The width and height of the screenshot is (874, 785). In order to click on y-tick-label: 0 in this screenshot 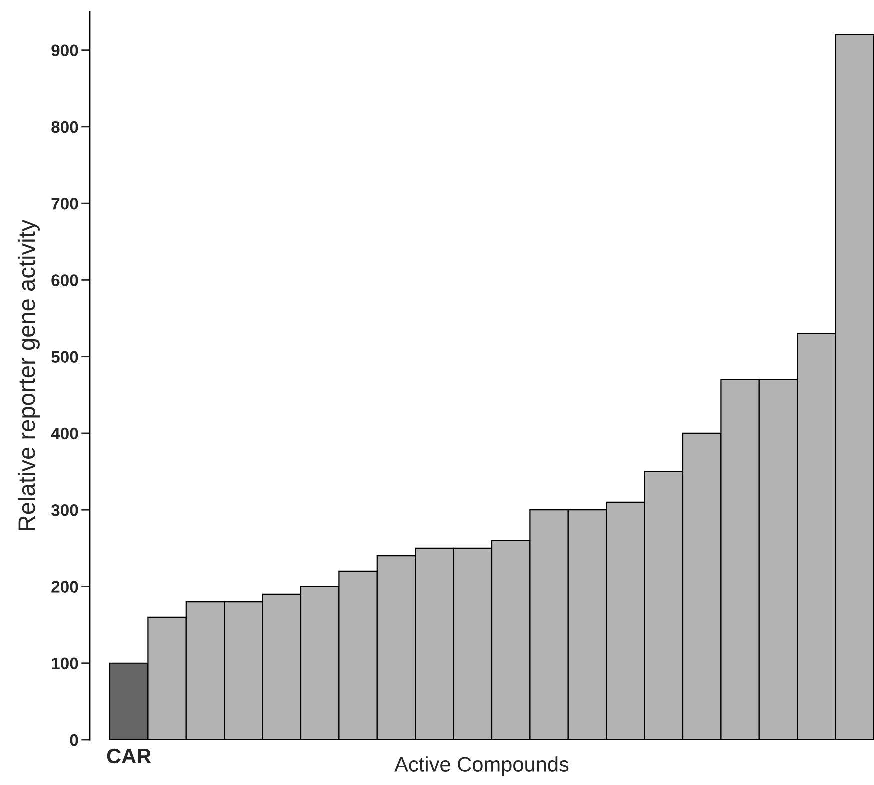, I will do `click(74, 740)`.